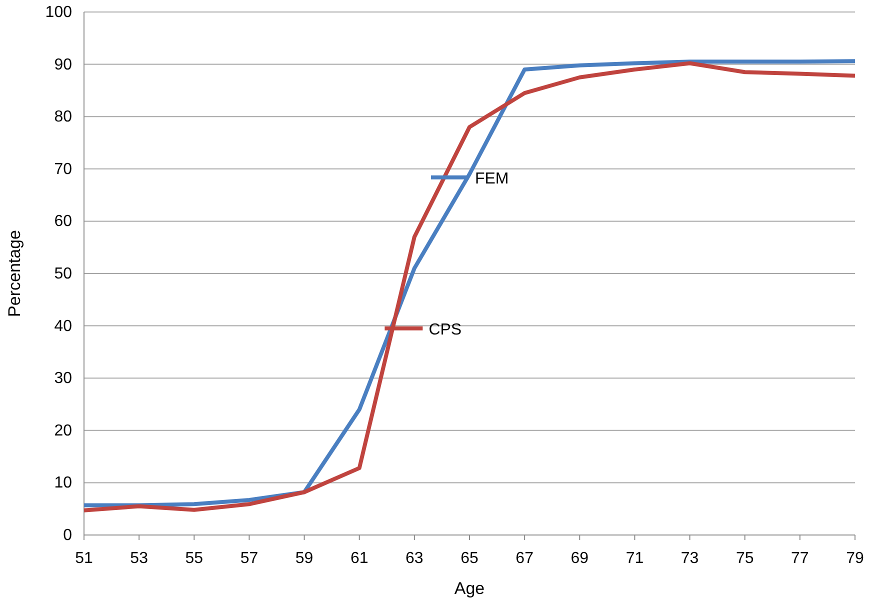 The image size is (872, 602). What do you see at coordinates (194, 558) in the screenshot?
I see `x-tick-label: 55` at bounding box center [194, 558].